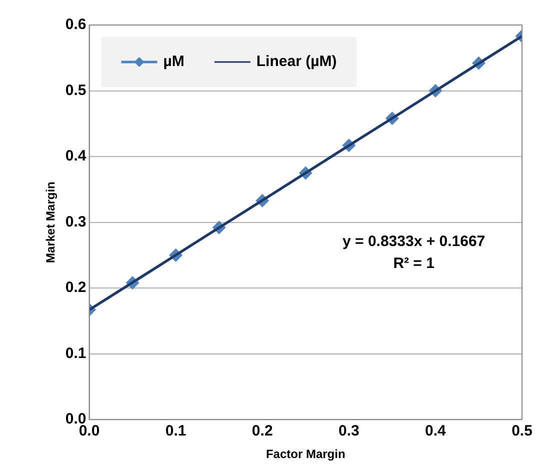  I want to click on x-tick-label: 0.3, so click(349, 431).